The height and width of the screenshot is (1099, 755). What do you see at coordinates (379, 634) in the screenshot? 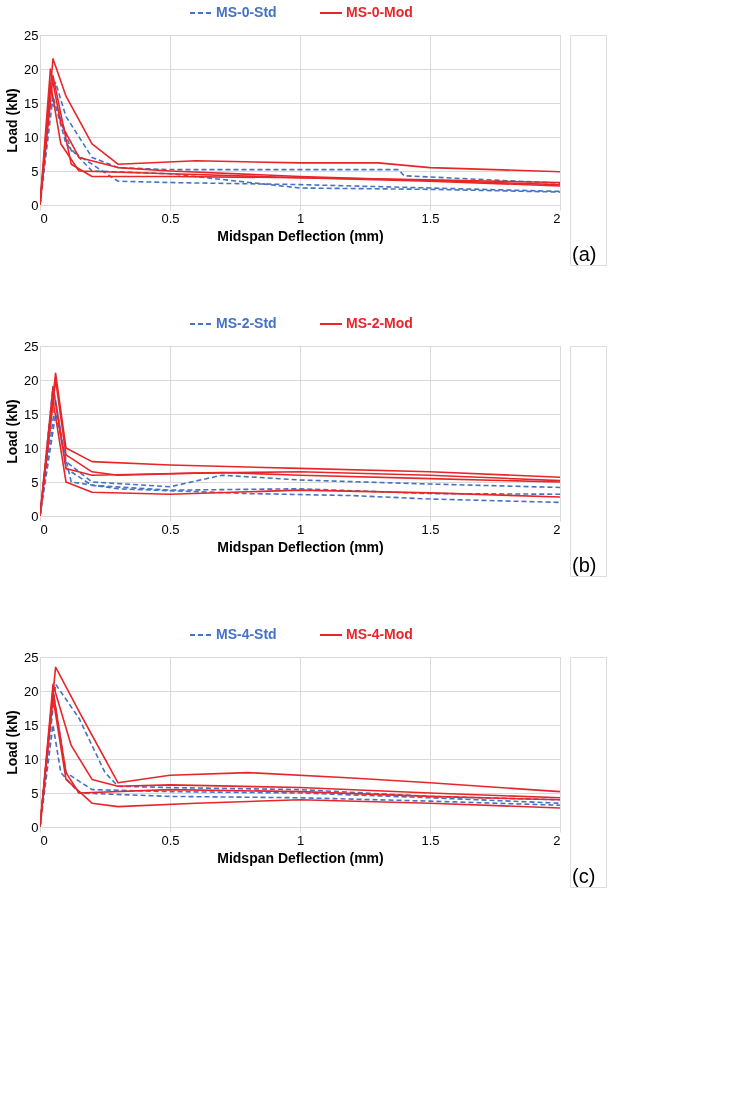
I see `legend-label: MS-4-Mod` at bounding box center [379, 634].